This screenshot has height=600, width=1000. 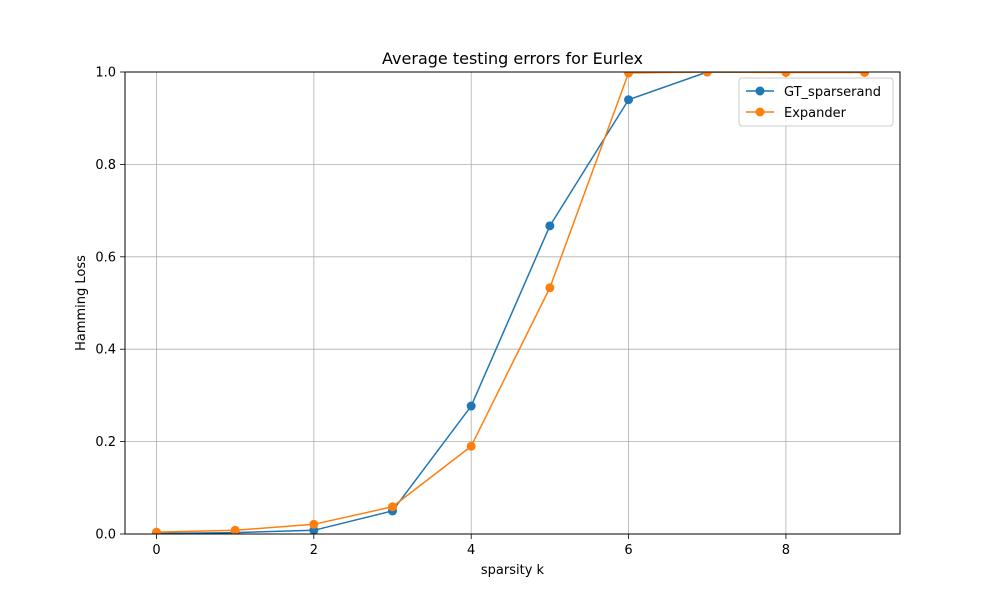 I want to click on legend-label-gt-sparserand: GT_sparserand, so click(x=832, y=92).